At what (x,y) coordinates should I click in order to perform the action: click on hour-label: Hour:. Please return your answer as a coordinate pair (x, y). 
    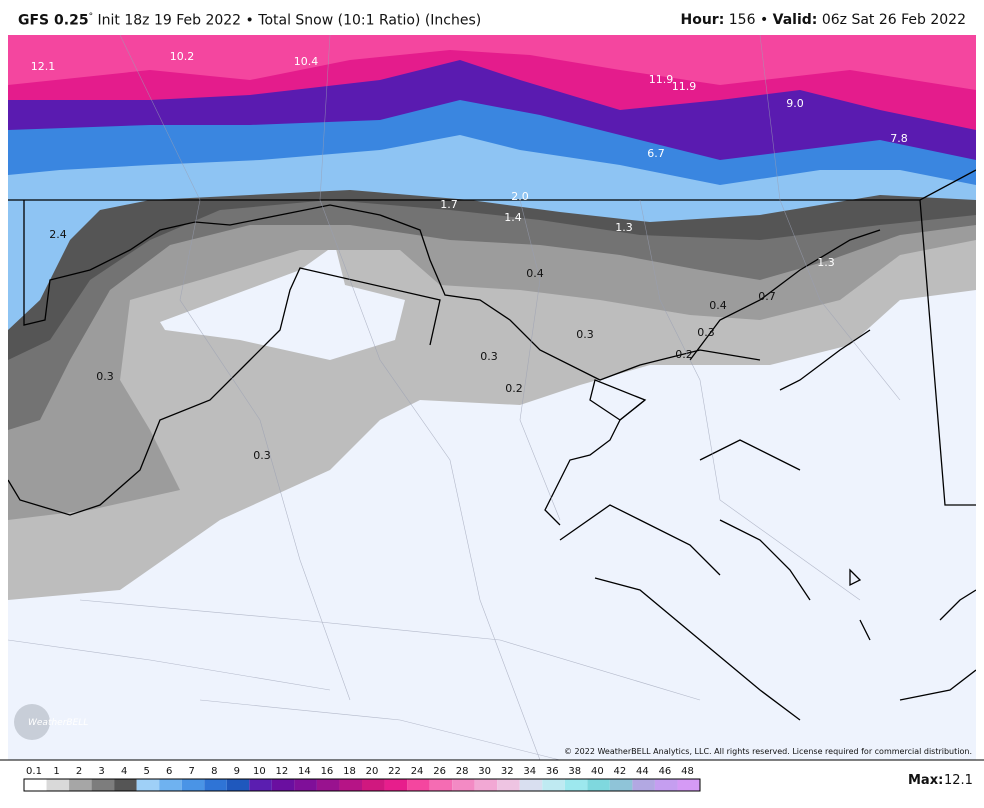
    Looking at the image, I should click on (702, 20).